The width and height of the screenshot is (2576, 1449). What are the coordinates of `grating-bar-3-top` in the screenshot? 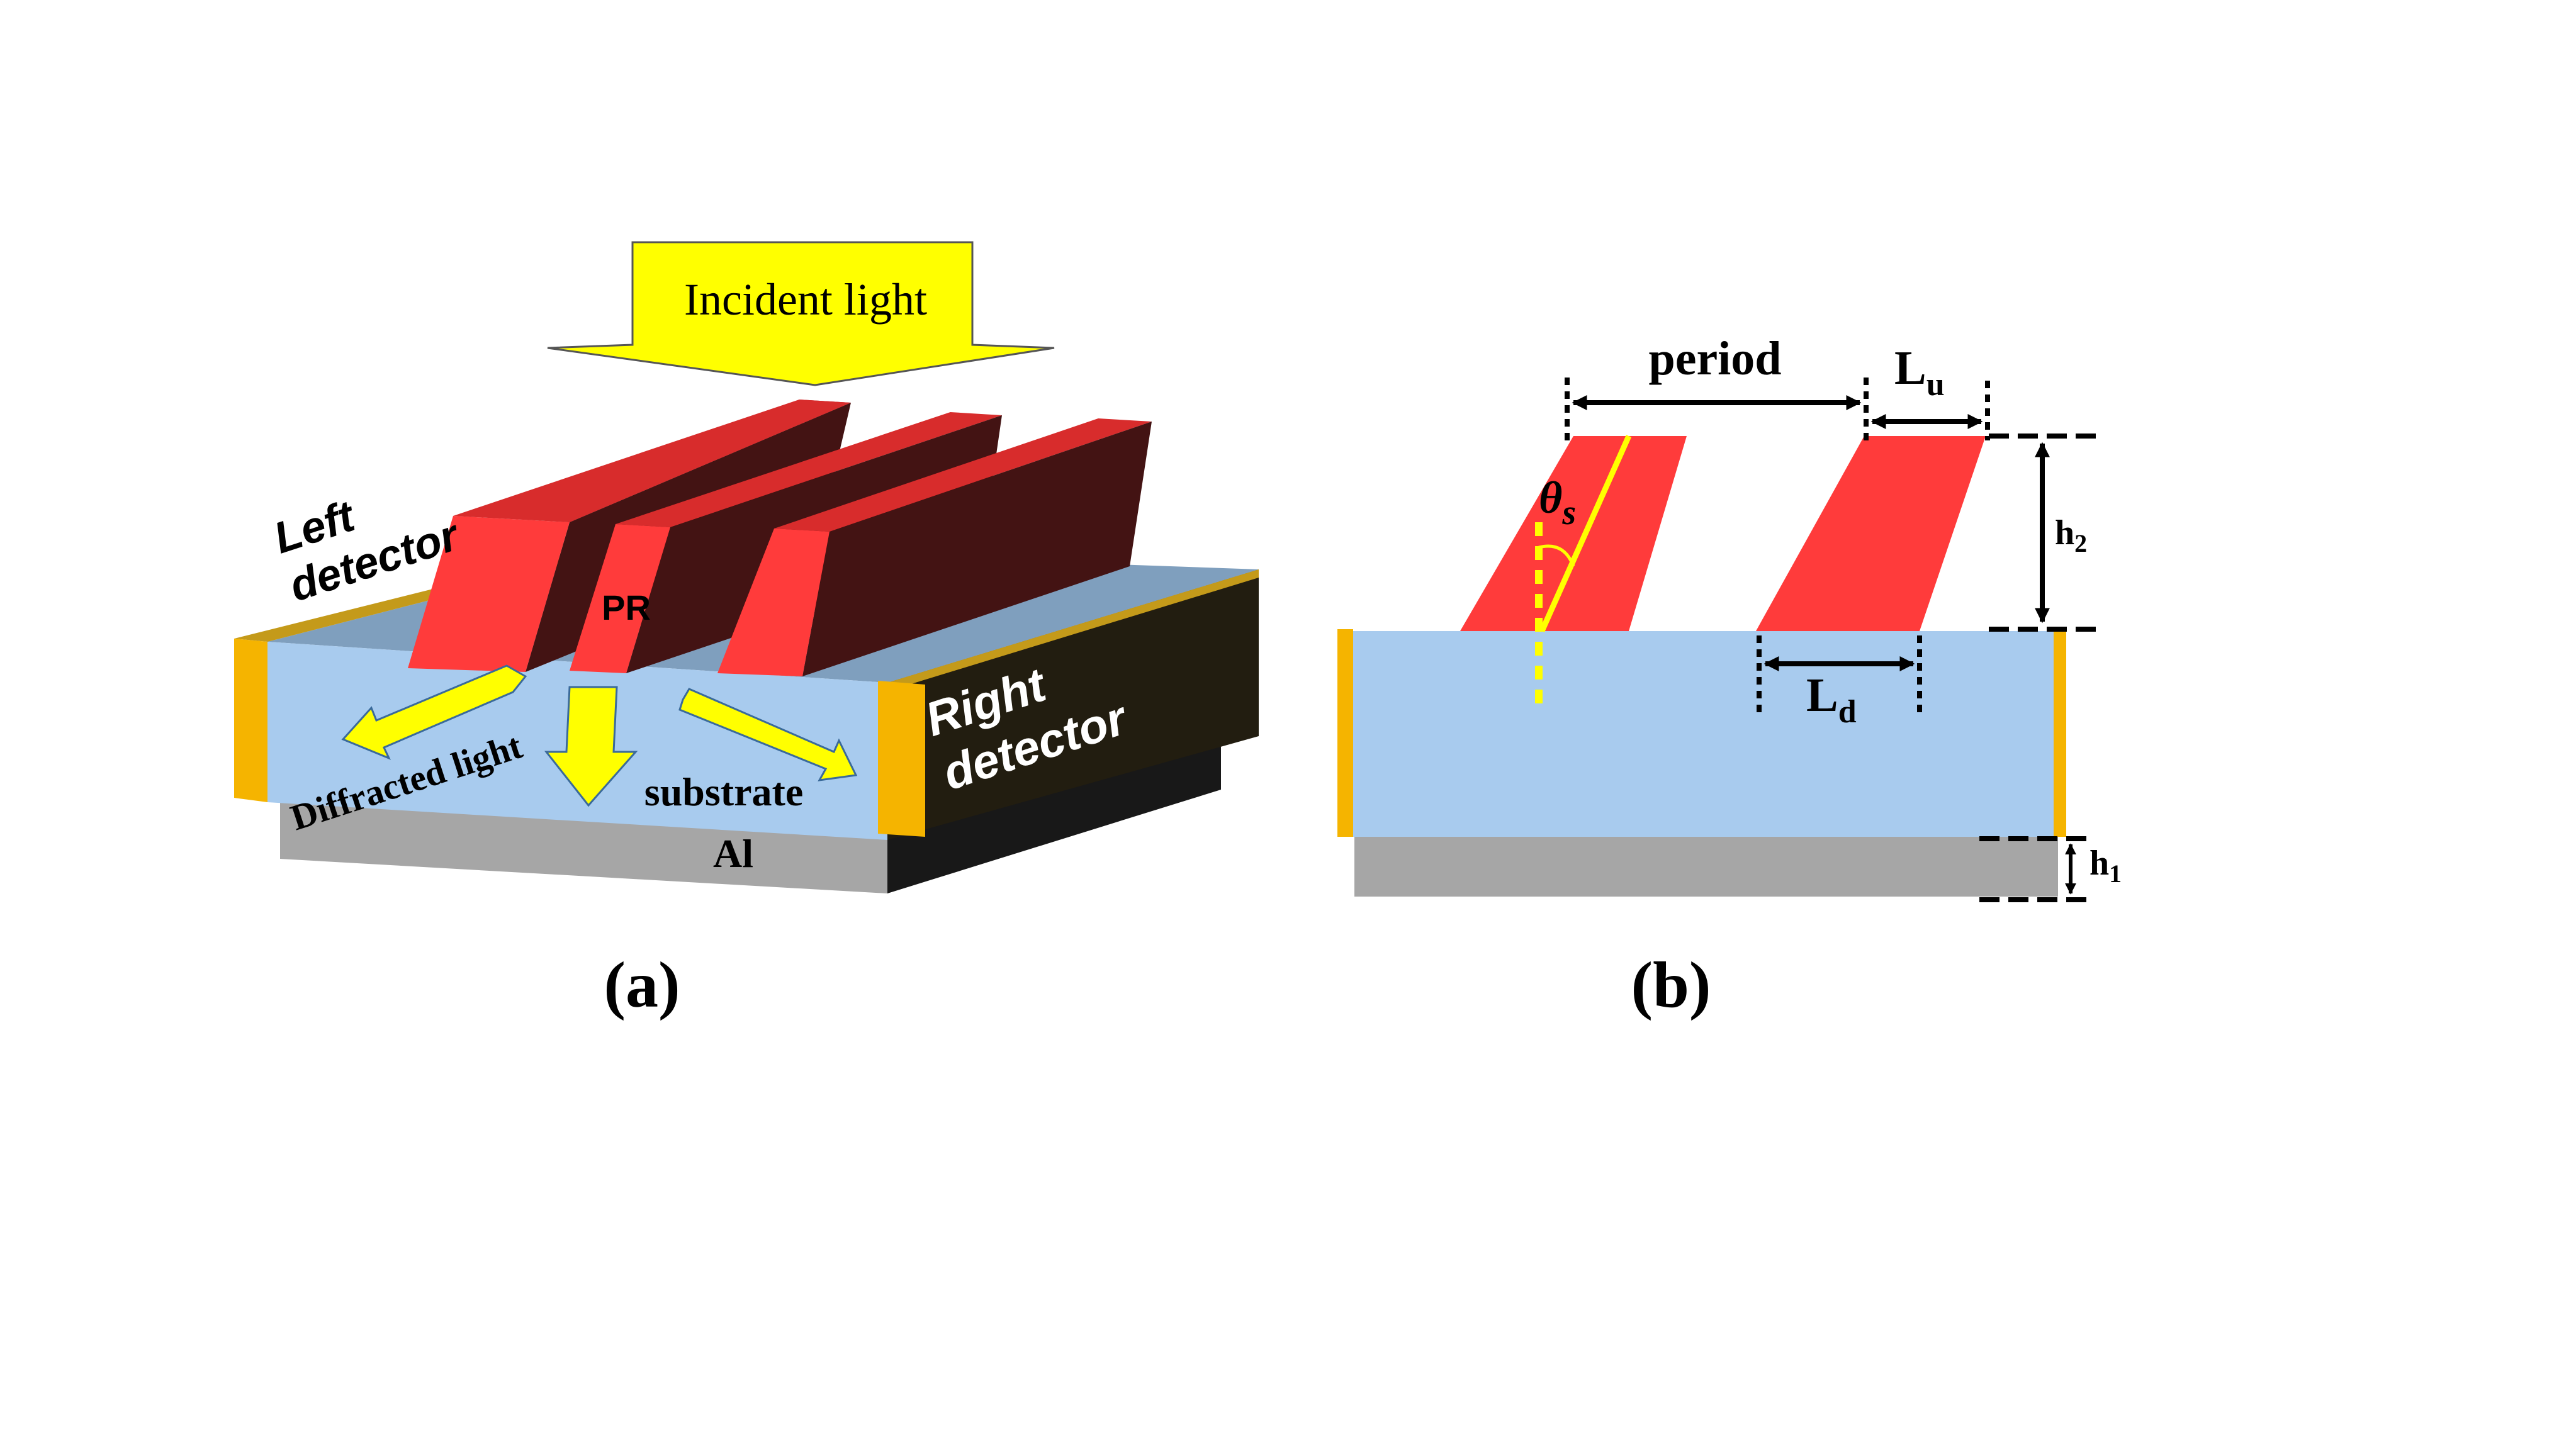 It's located at (977, 549).